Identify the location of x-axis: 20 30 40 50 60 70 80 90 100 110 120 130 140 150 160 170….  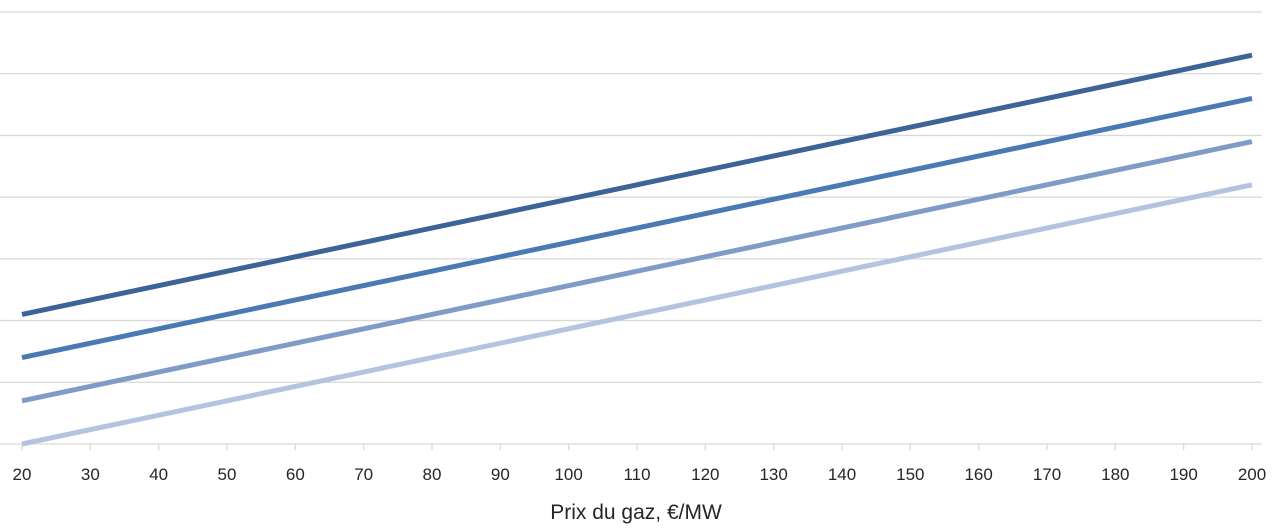
(633, 463).